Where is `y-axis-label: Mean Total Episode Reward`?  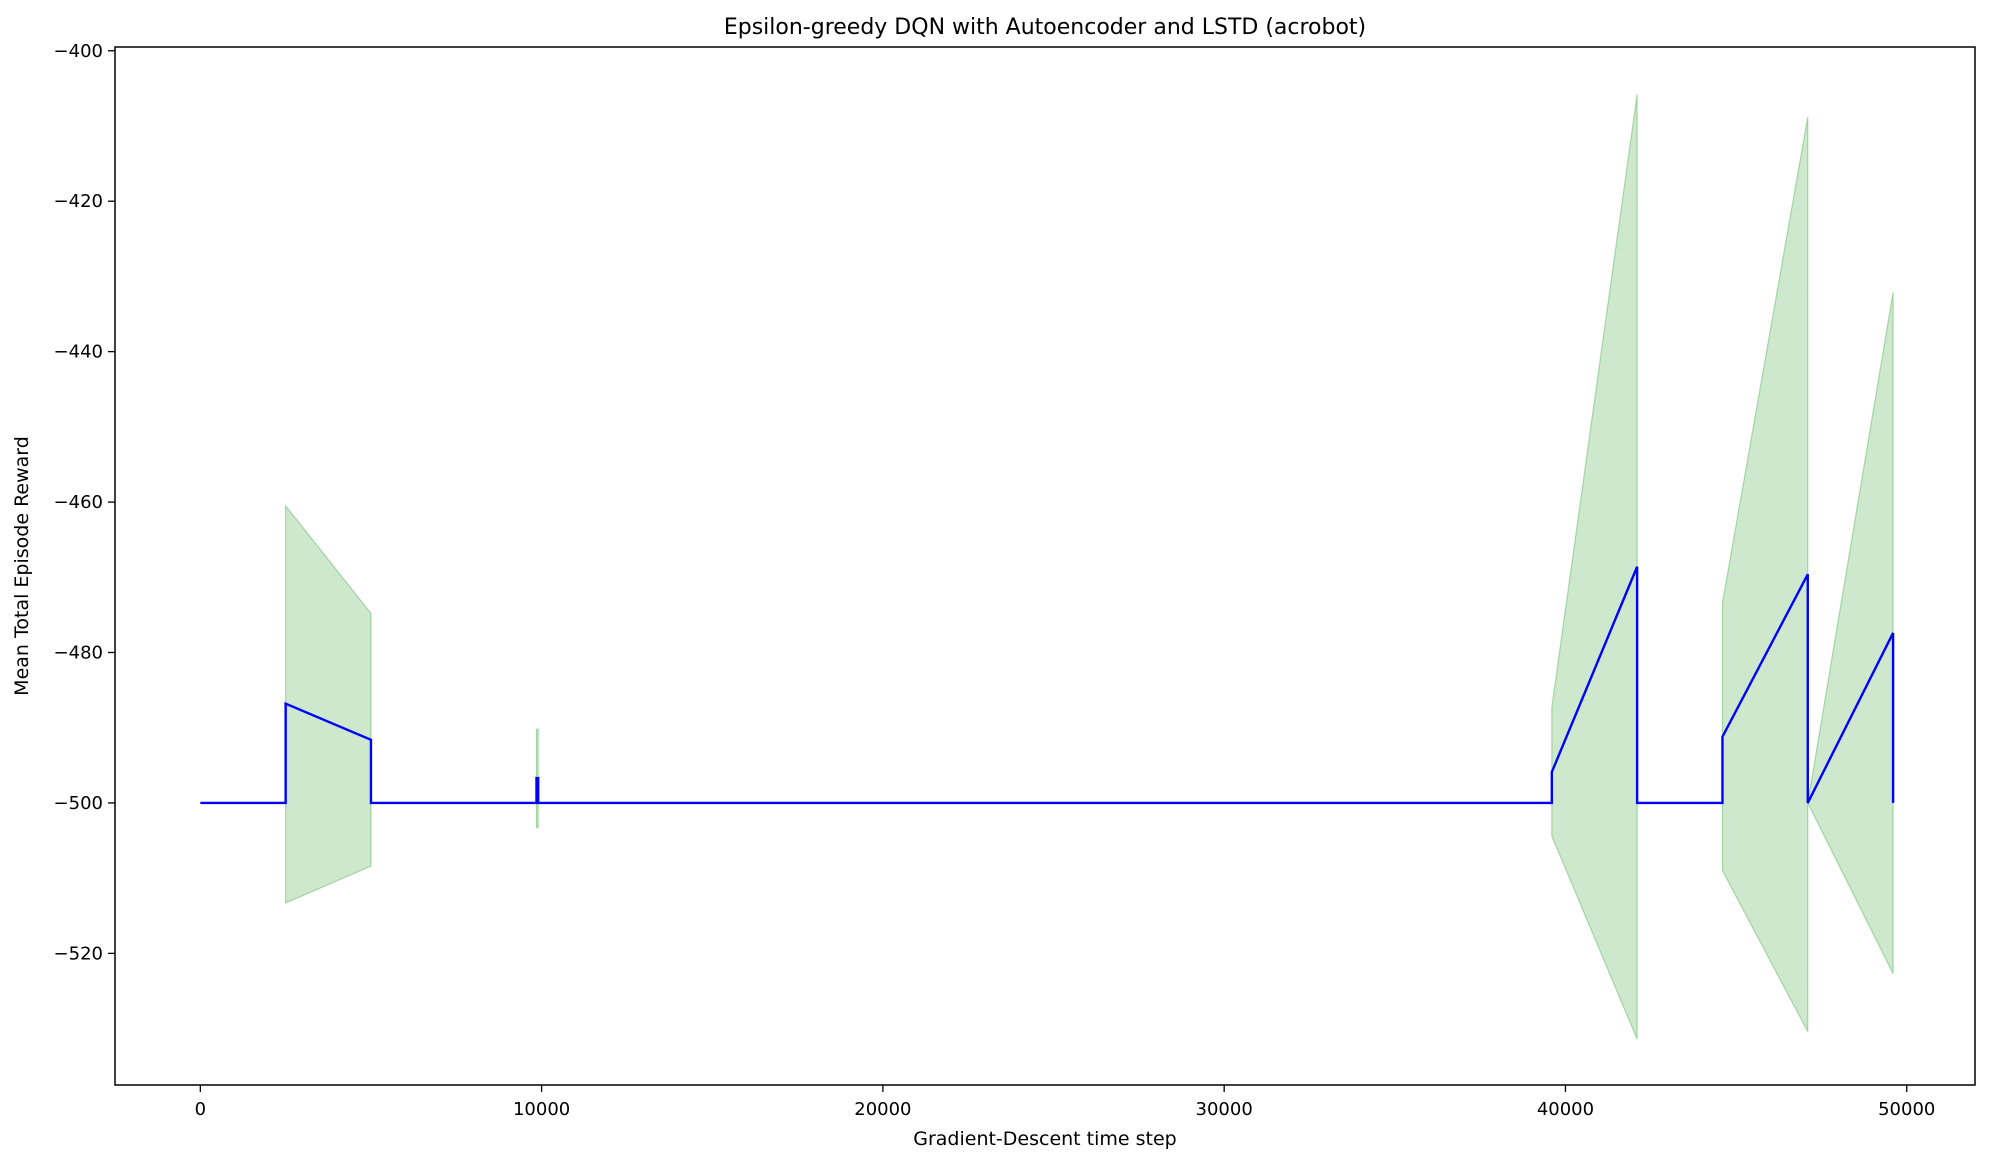 y-axis-label: Mean Total Episode Reward is located at coordinates (22, 566).